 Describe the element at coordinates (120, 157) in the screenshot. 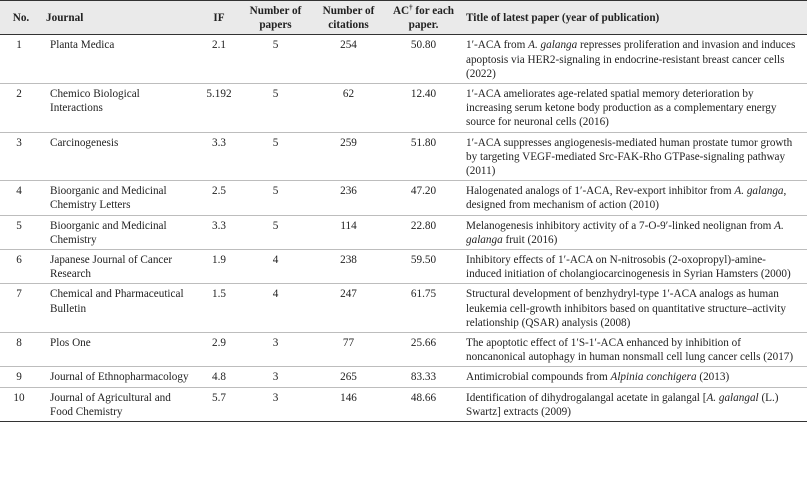

I see `journal-name: Carcinogenesis` at that location.